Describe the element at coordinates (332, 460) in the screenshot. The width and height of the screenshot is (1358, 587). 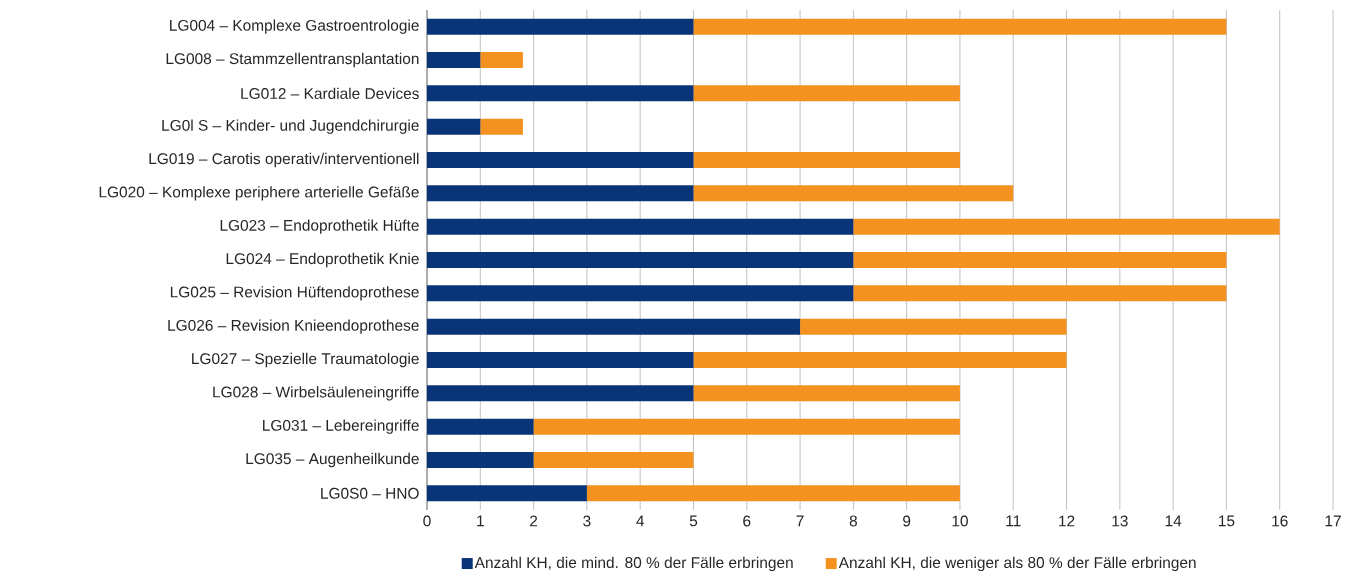
I see `y-tick-label: LG035 – Augenheilkunde` at that location.